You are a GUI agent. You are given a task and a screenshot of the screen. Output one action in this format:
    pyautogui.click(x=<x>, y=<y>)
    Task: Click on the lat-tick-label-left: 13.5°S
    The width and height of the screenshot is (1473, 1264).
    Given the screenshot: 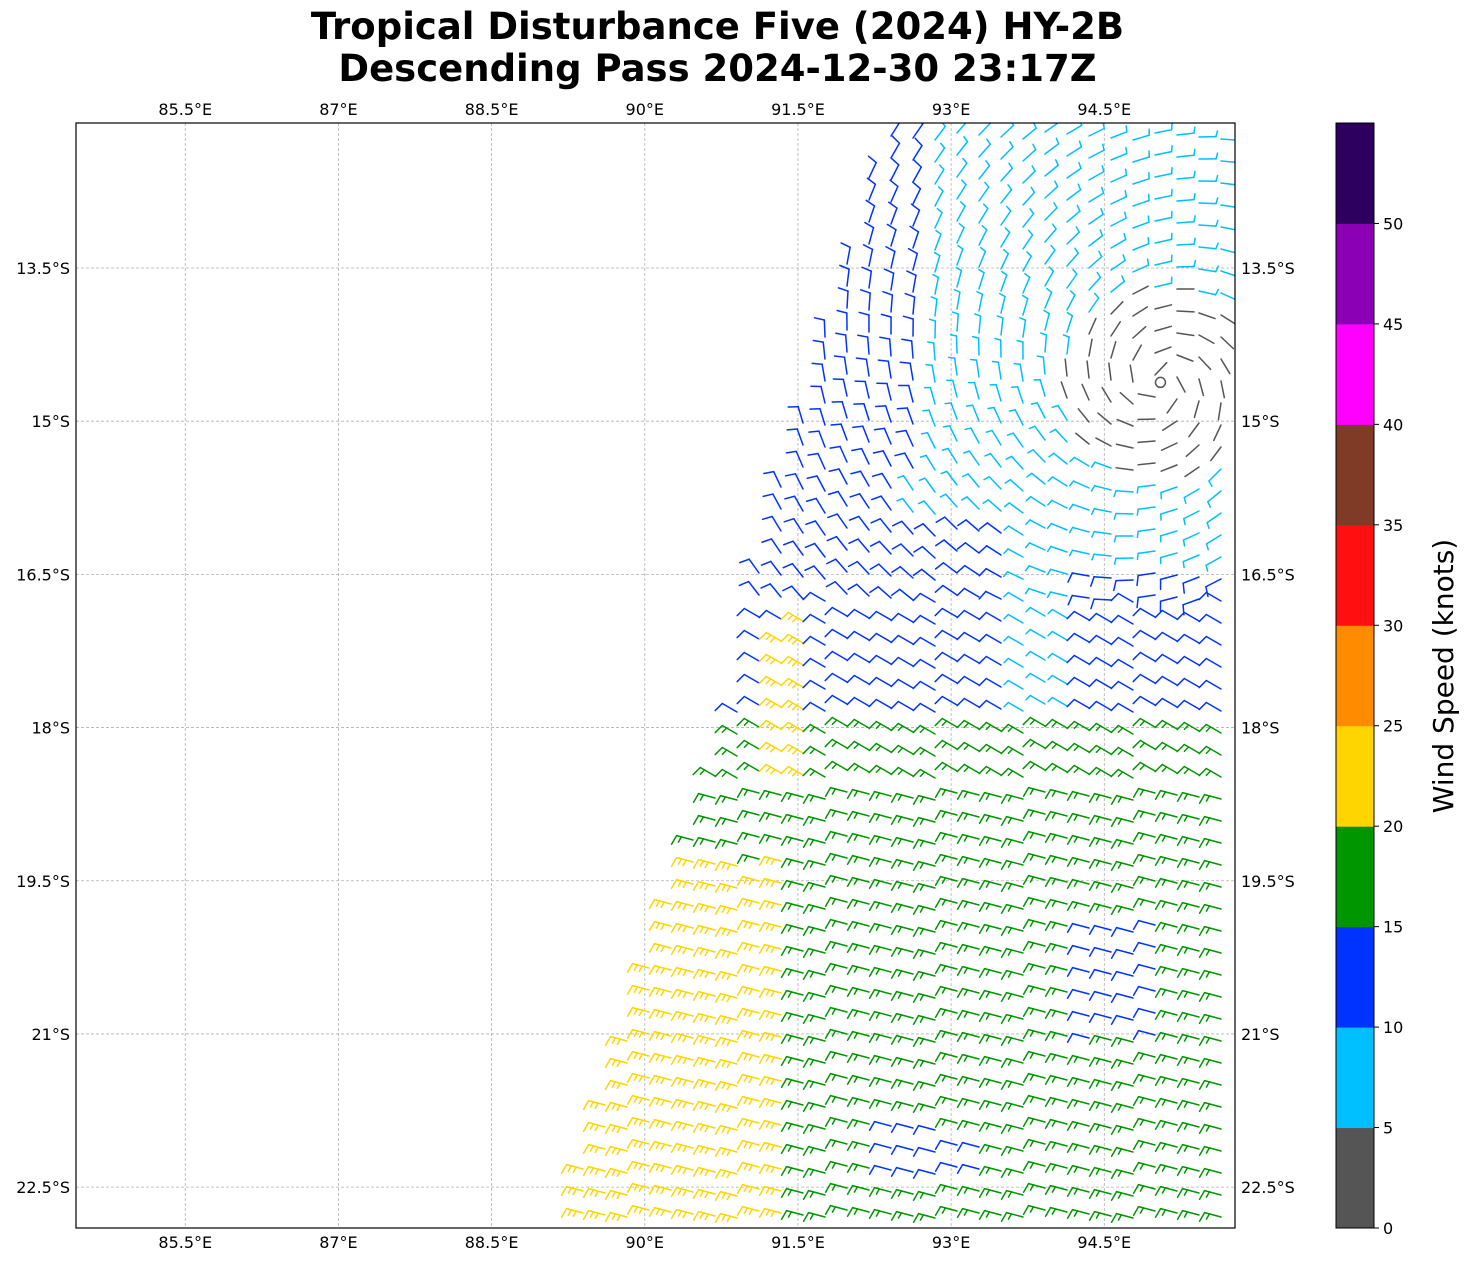 What is the action you would take?
    pyautogui.click(x=43, y=268)
    